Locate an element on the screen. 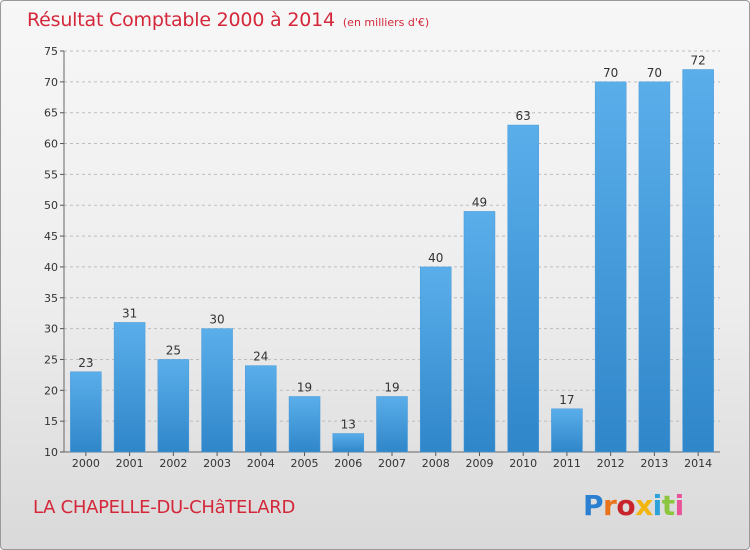  y-tick-label: 20 is located at coordinates (51, 390).